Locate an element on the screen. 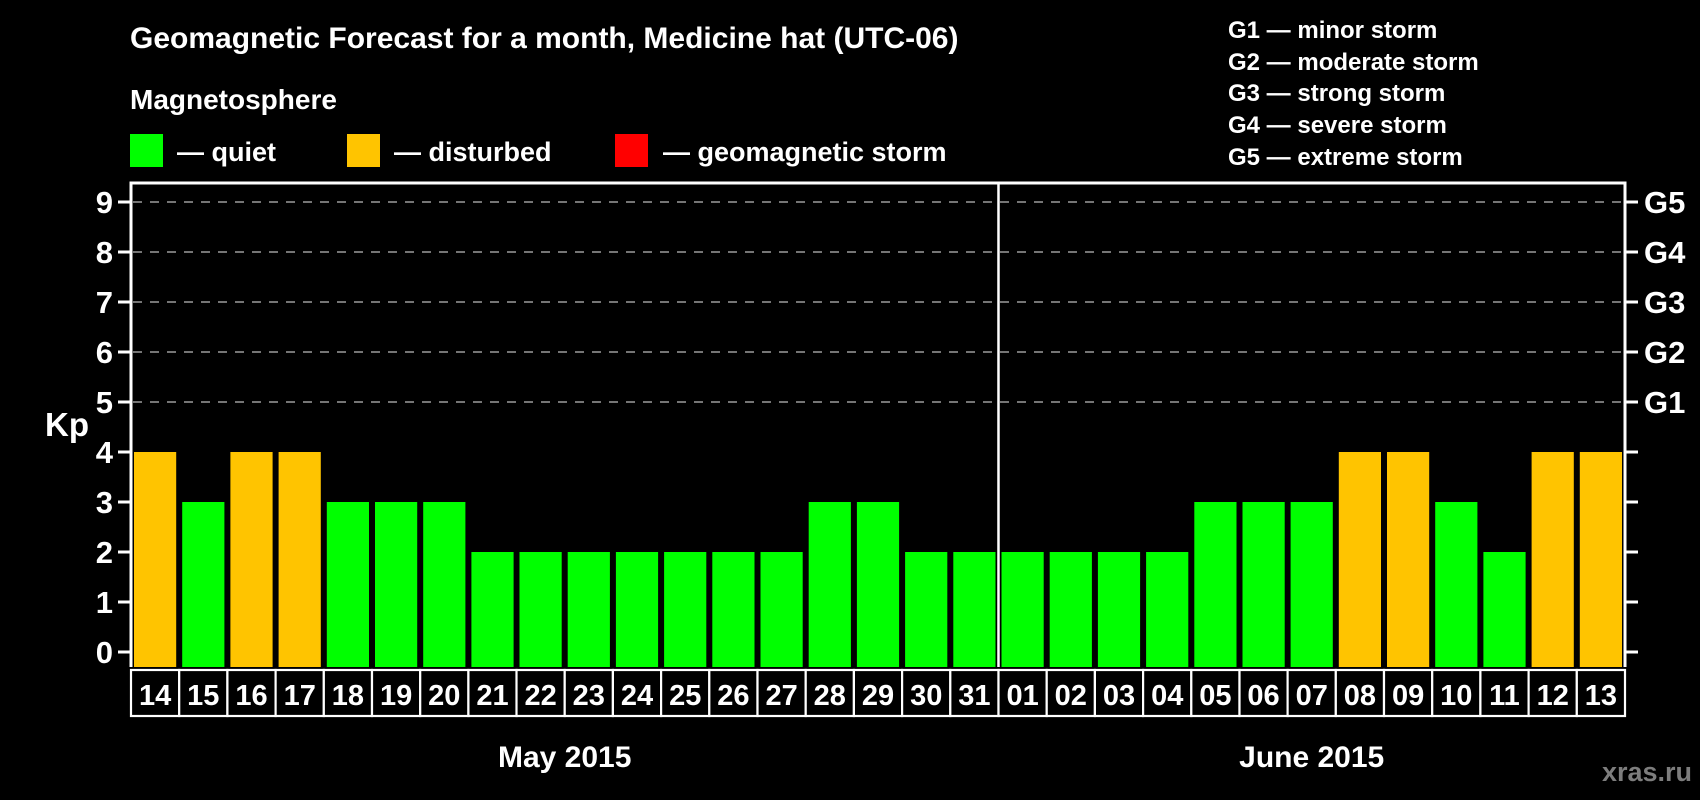  day-label-19: 19 is located at coordinates (396, 696).